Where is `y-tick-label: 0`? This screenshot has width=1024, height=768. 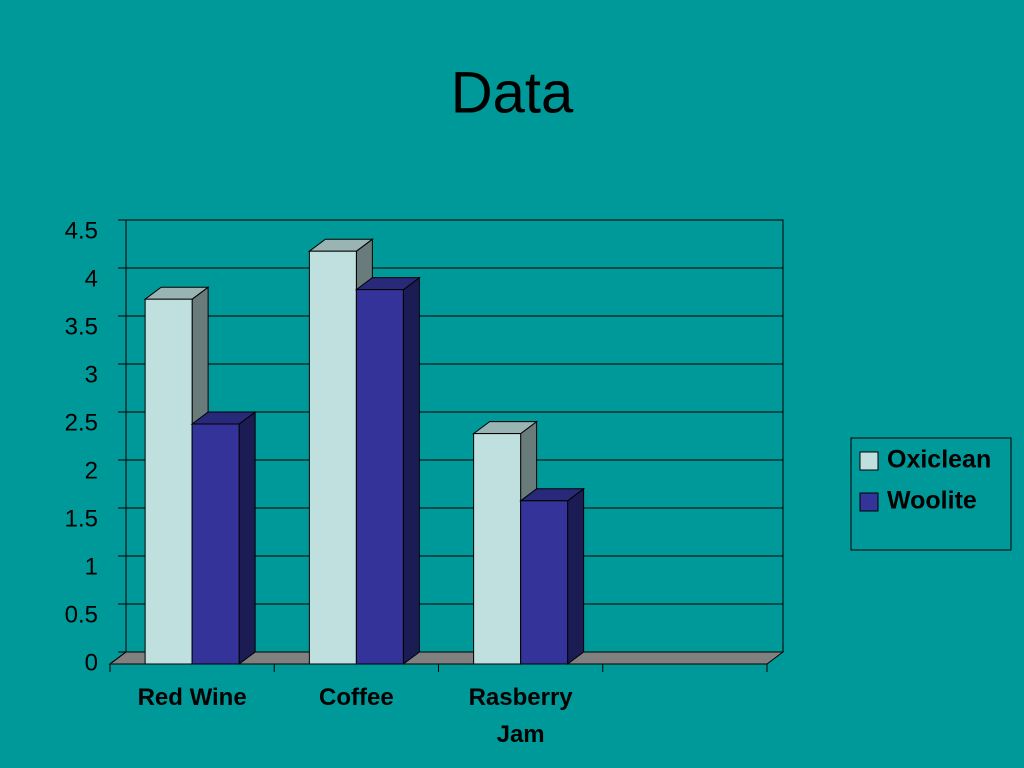 y-tick-label: 0 is located at coordinates (91, 662).